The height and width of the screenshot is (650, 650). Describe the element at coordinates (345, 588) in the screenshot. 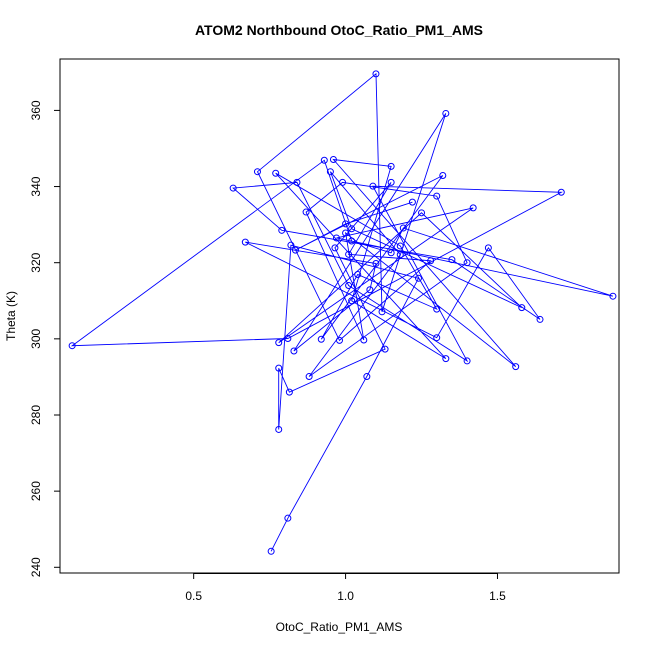

I see `x-axis: 0.5 1.0 1.5` at that location.